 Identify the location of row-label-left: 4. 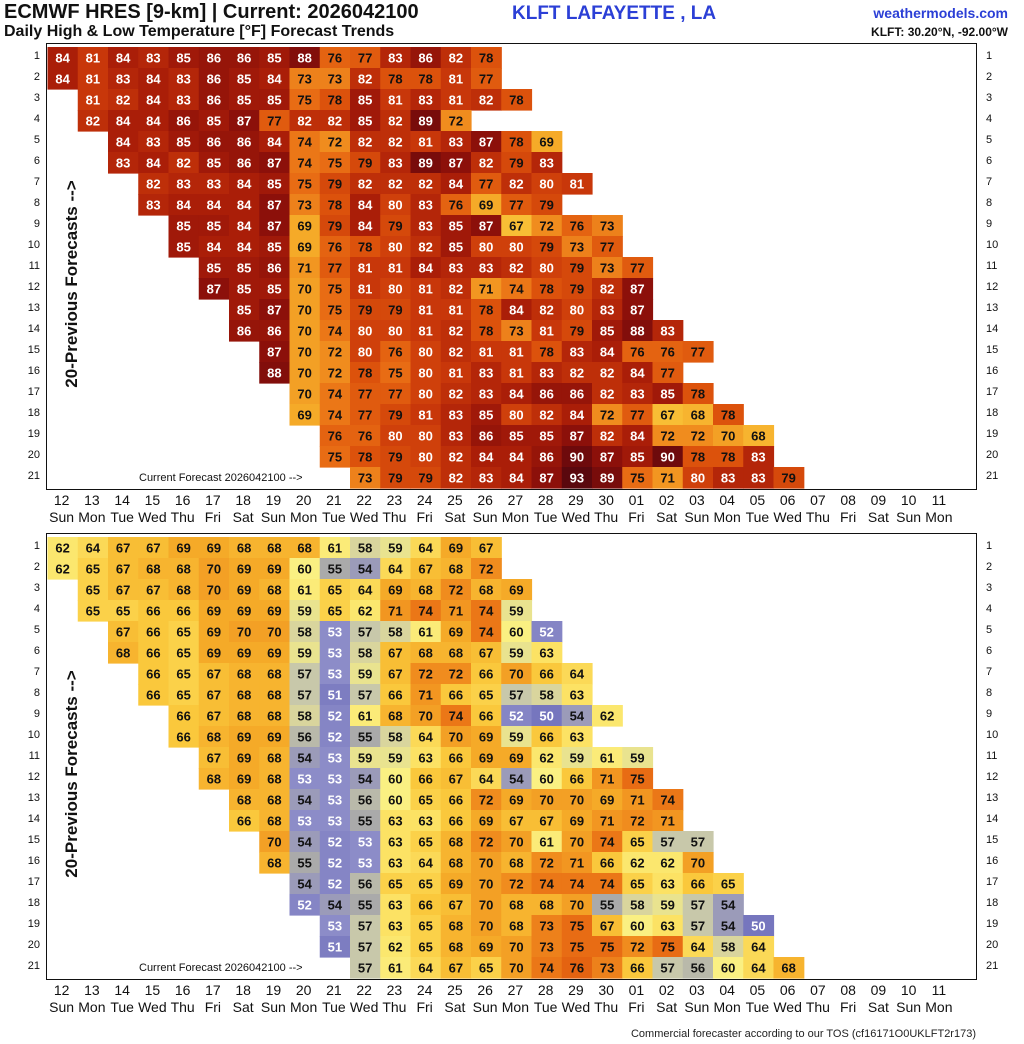
(36, 119).